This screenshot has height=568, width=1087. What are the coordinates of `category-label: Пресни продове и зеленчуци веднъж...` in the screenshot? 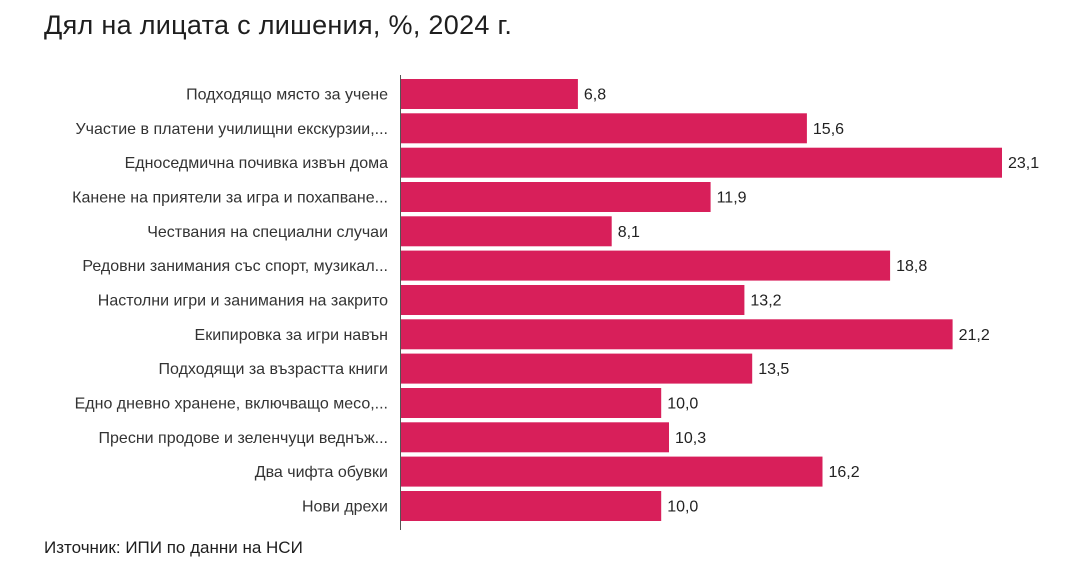 It's located at (243, 438).